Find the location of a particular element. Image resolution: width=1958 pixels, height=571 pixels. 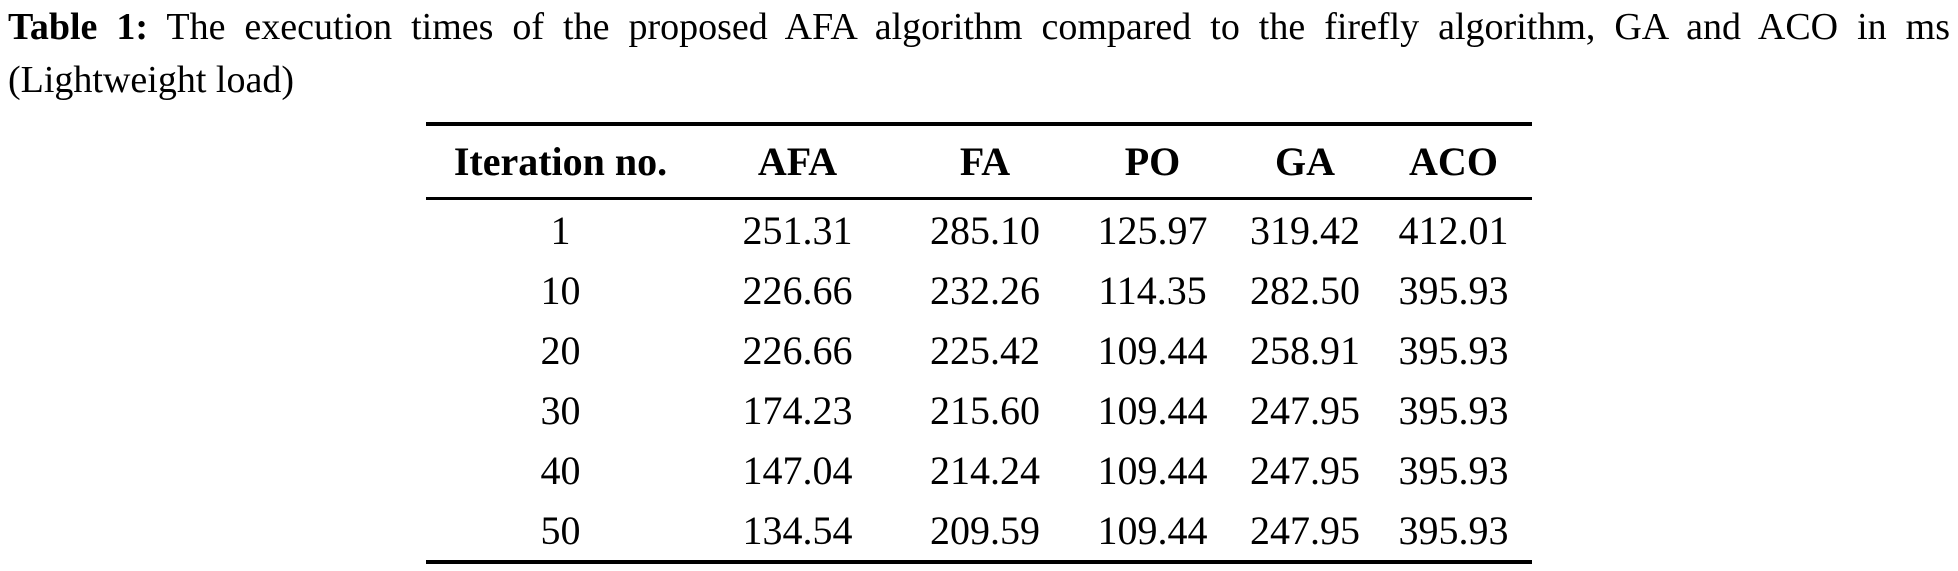

header-cell-afa: AFA is located at coordinates (797, 162).